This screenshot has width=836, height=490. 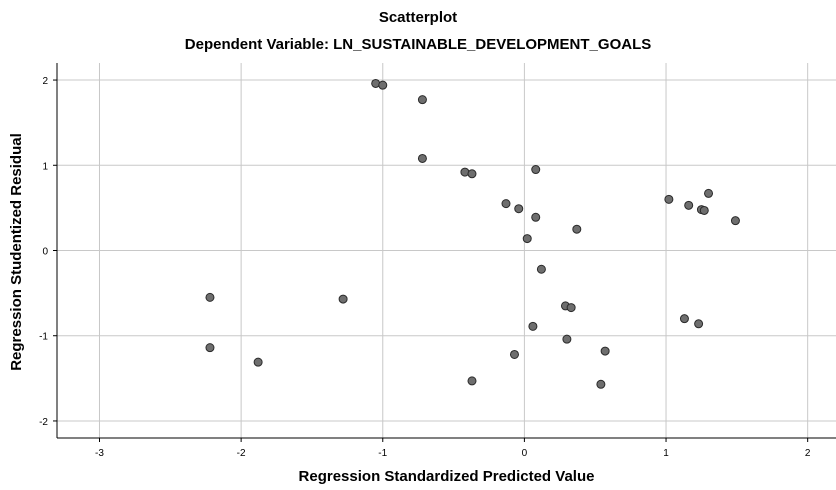 I want to click on y-tick-label: -2, so click(x=43, y=422).